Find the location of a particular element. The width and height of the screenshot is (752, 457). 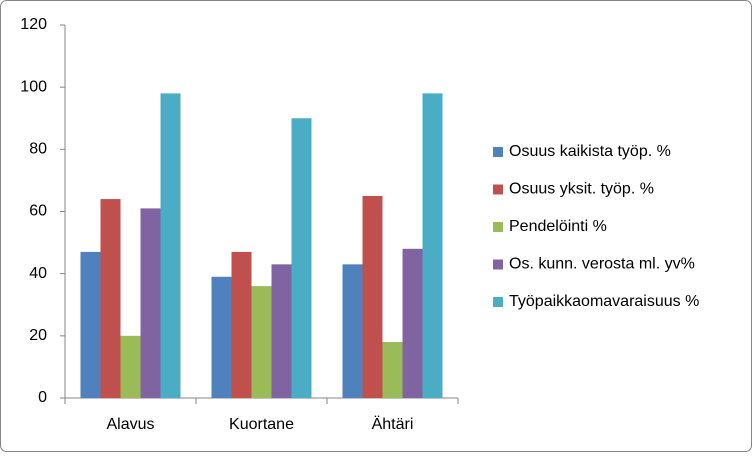

legend-label: Pendelöinti % is located at coordinates (558, 226).